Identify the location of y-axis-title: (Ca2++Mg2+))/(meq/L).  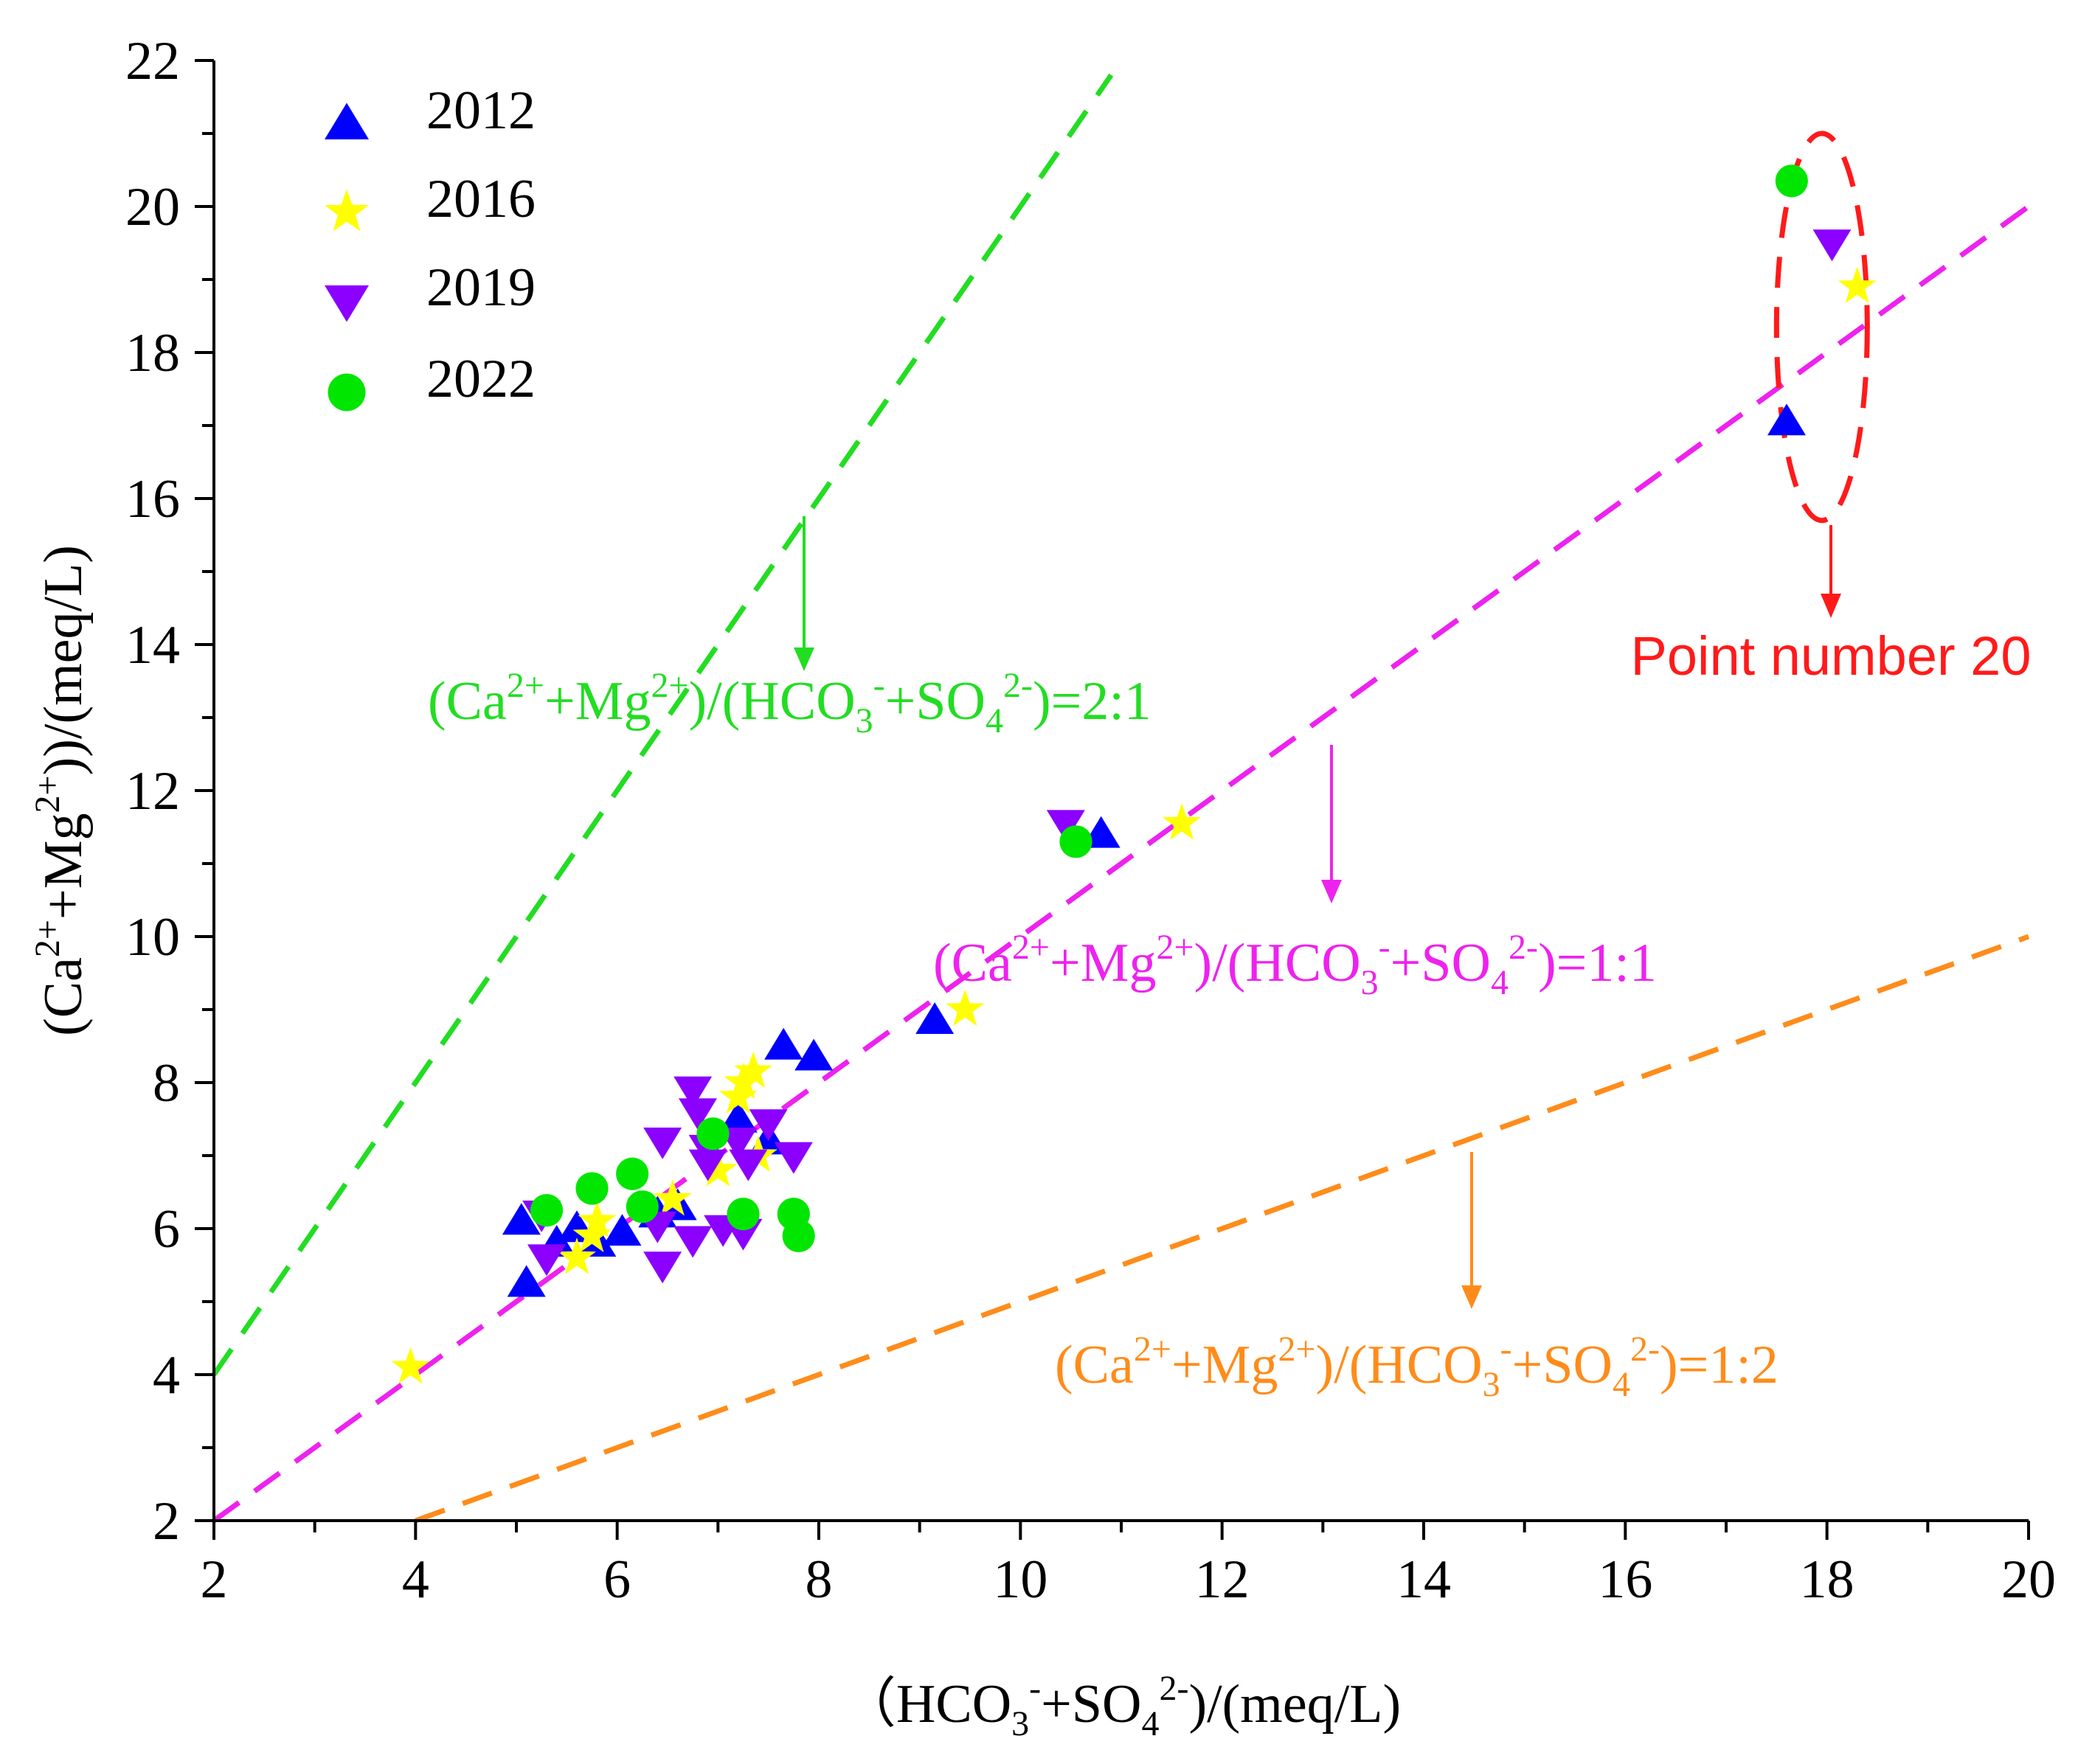
(61, 790).